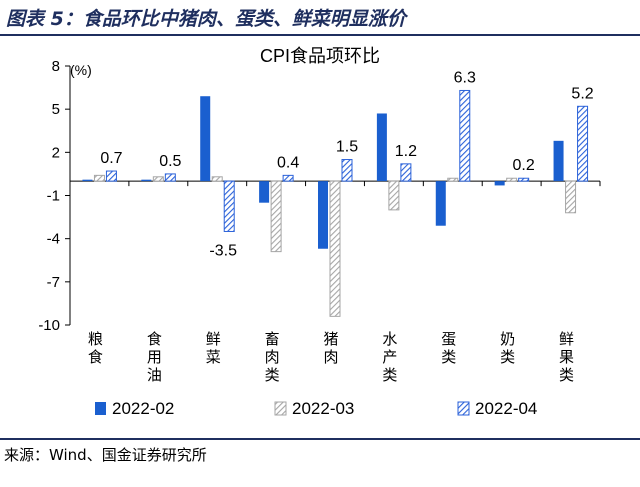 The width and height of the screenshot is (640, 487). I want to click on x-tick-label: 蛋类, so click(448, 348).